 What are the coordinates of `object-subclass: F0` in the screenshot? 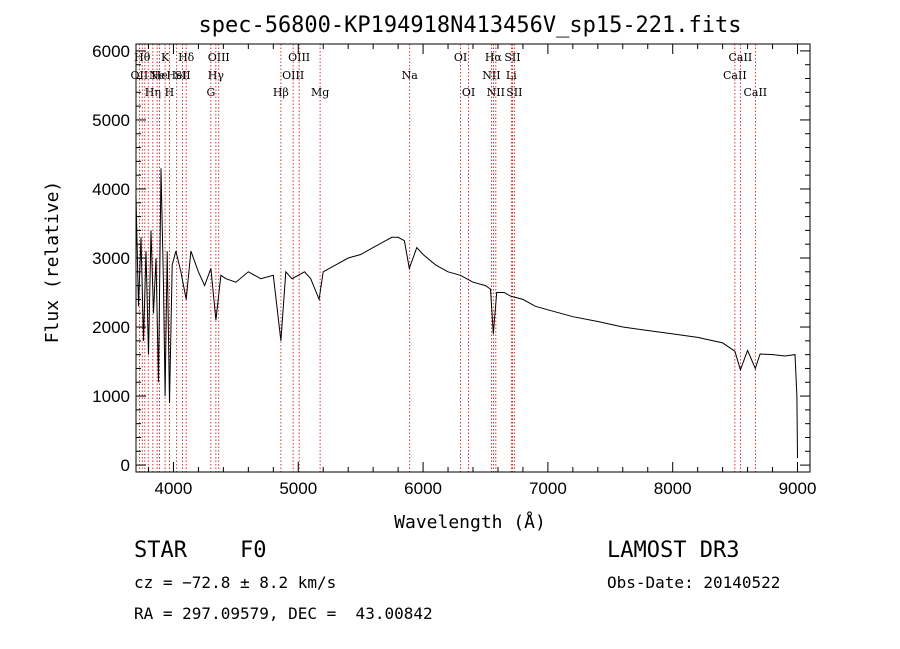 It's located at (253, 550).